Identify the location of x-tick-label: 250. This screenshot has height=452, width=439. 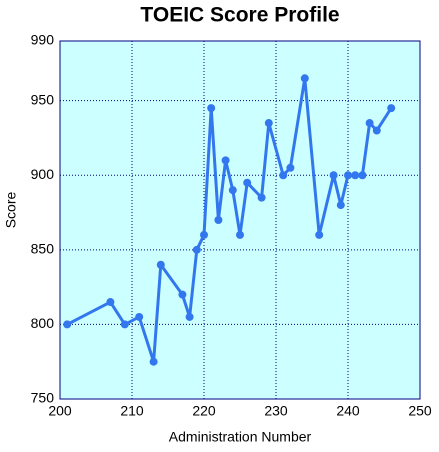
(420, 411).